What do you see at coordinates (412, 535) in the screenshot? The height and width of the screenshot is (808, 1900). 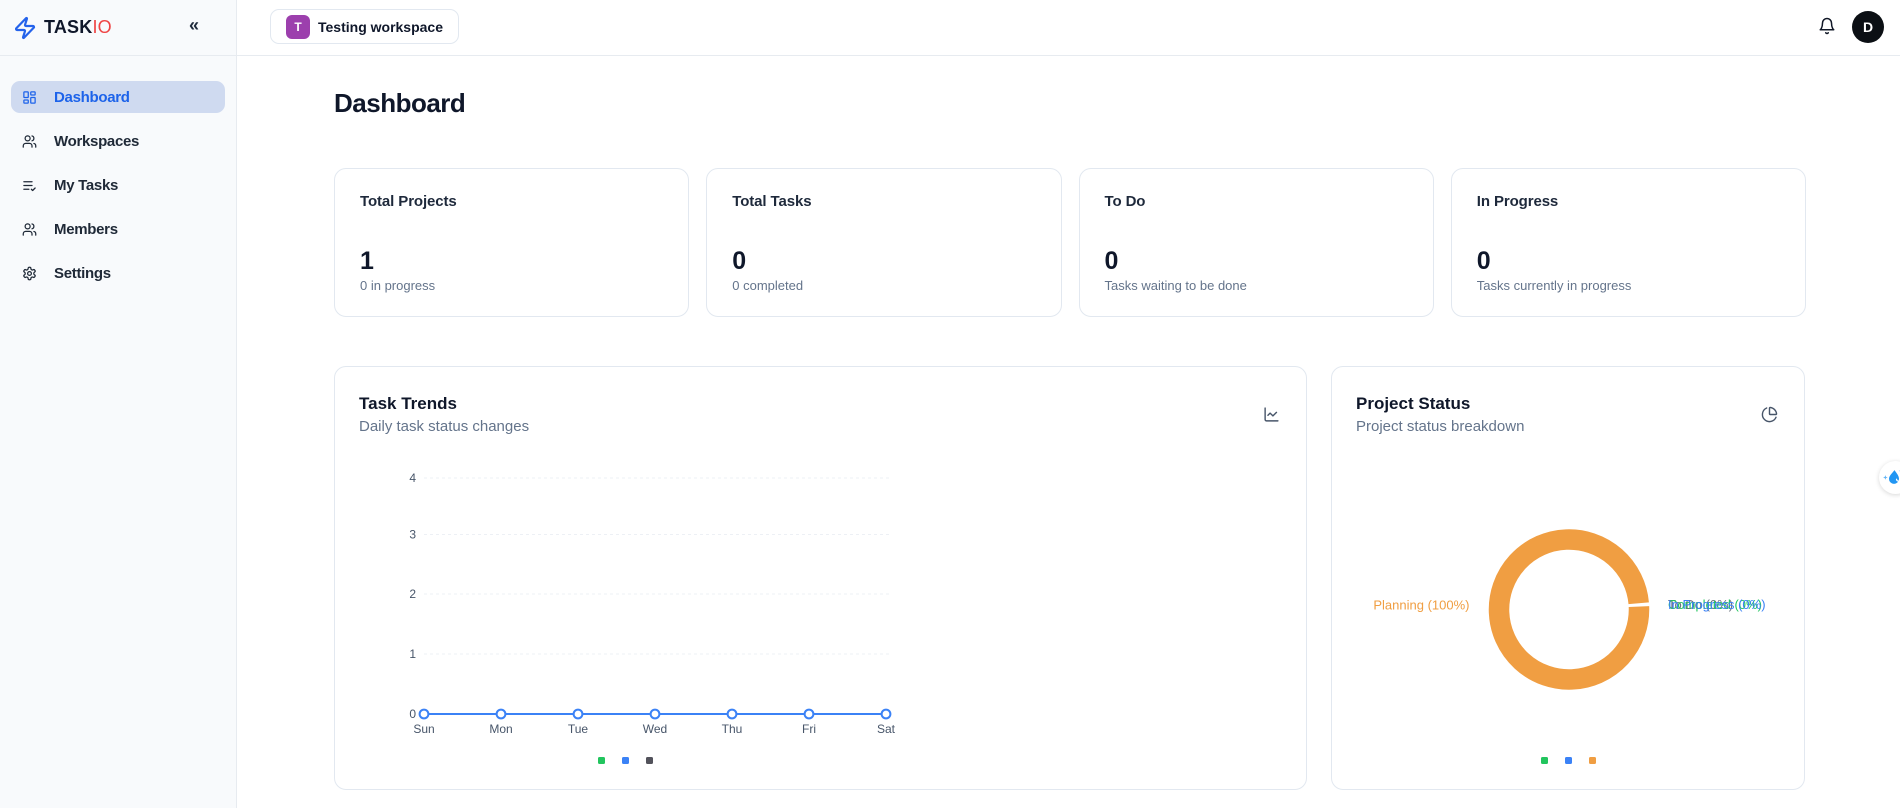 I see `svg-text: 3` at bounding box center [412, 535].